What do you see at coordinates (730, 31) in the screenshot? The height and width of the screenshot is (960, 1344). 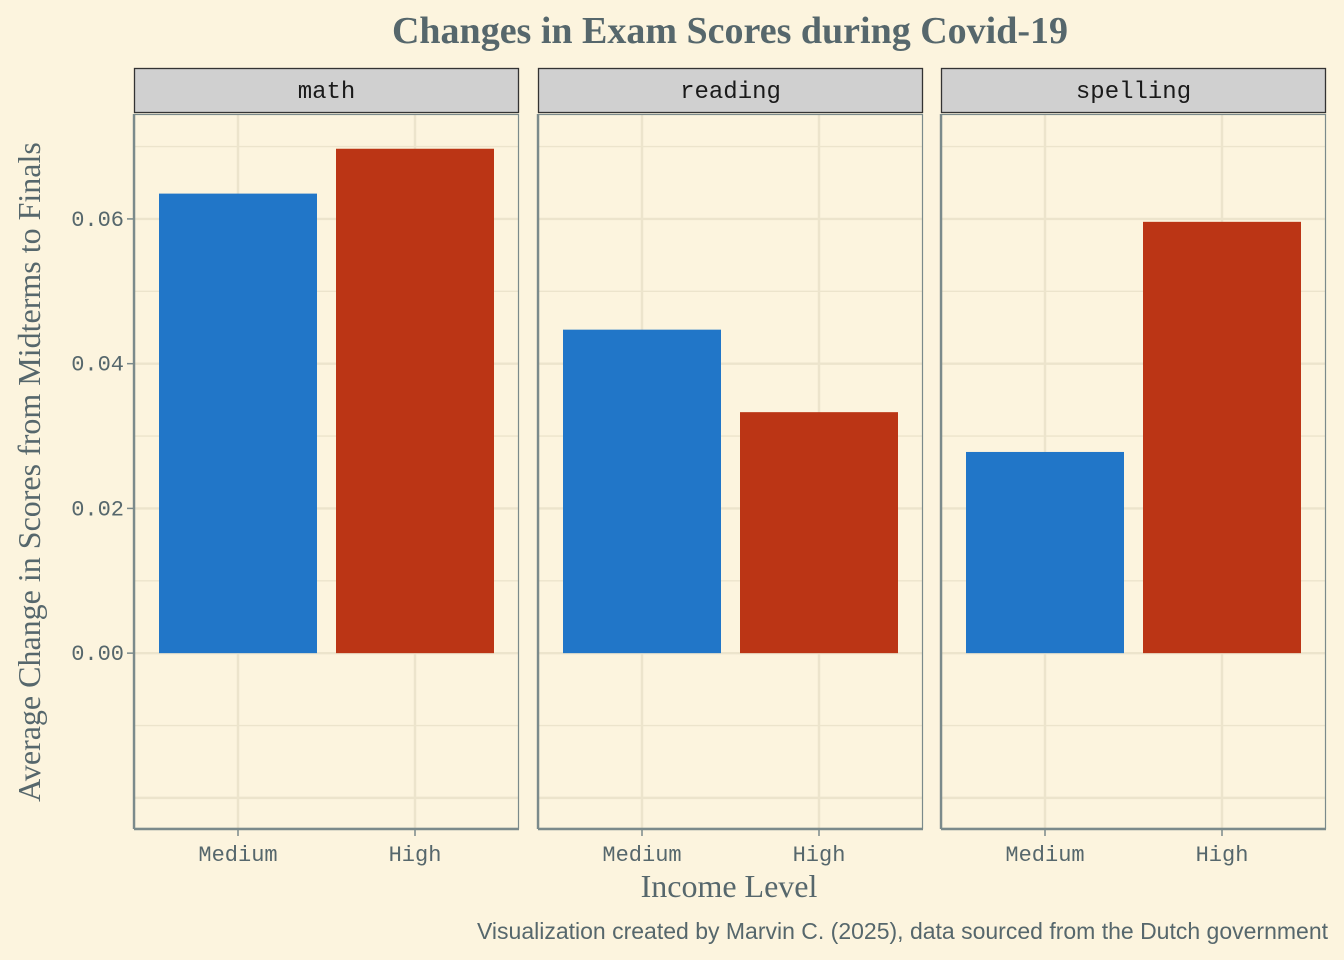 I see `chart-title: Changes in Exam Scores during Covid-19` at bounding box center [730, 31].